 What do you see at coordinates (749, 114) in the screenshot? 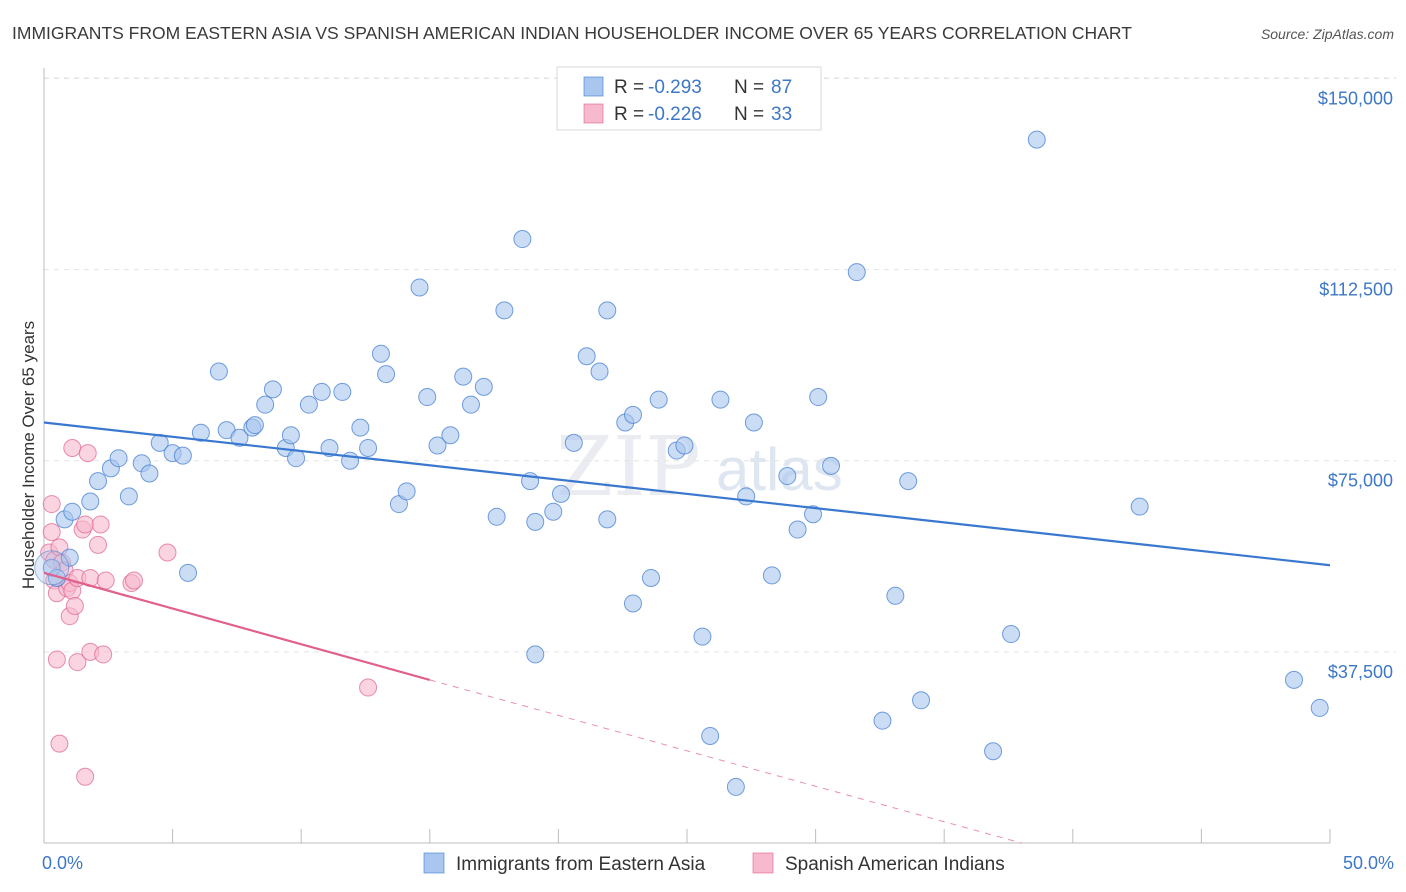
I see `legend-n-label-2: N =` at bounding box center [749, 114].